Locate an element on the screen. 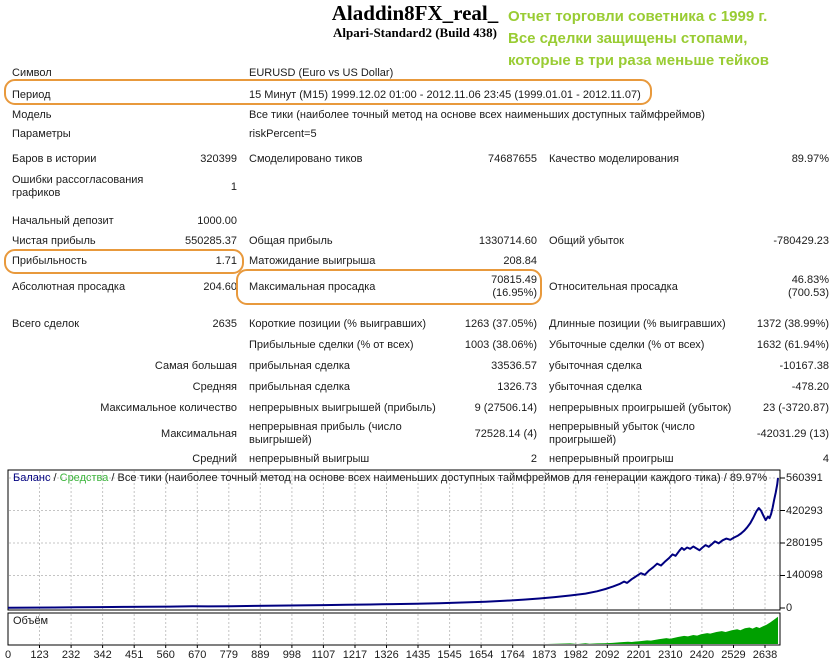  value-line: (700.53) is located at coordinates (808, 293).